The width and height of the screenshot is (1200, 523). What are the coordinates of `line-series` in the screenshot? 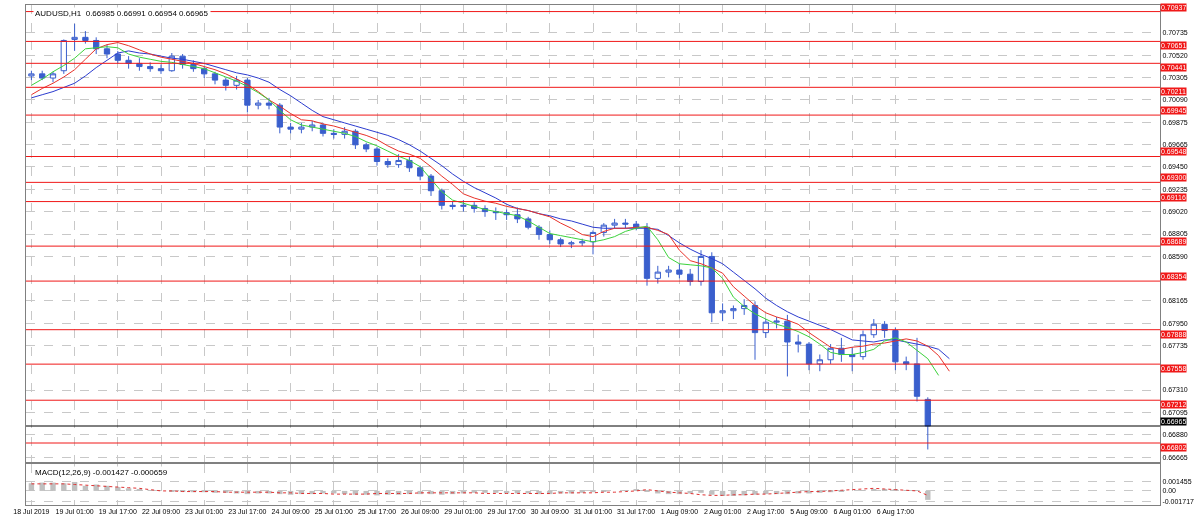 It's located at (479, 489).